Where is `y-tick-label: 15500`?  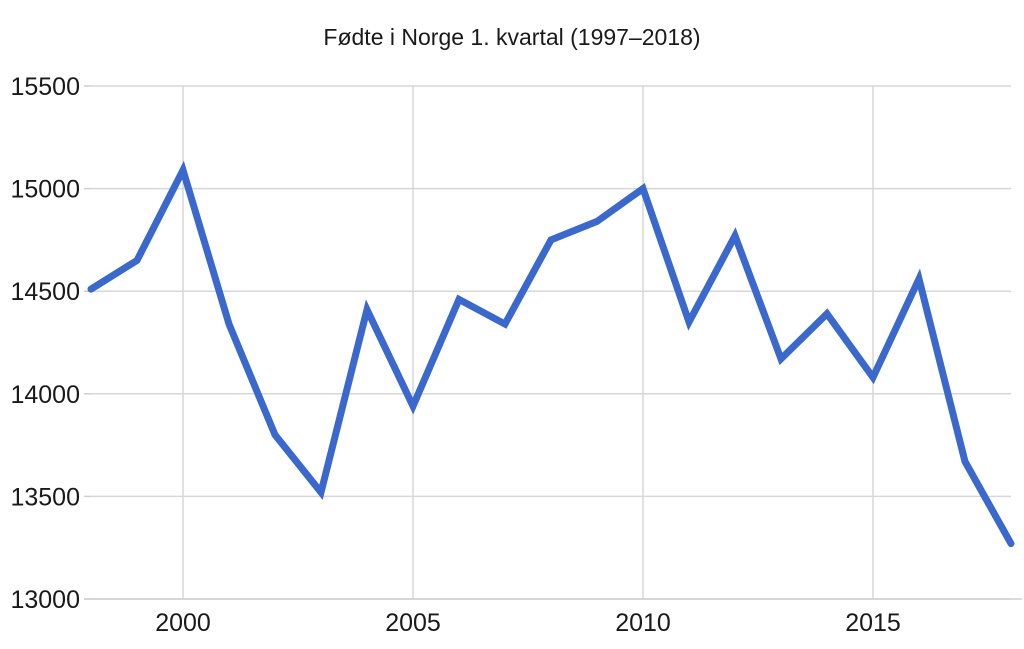 y-tick-label: 15500 is located at coordinates (45, 87).